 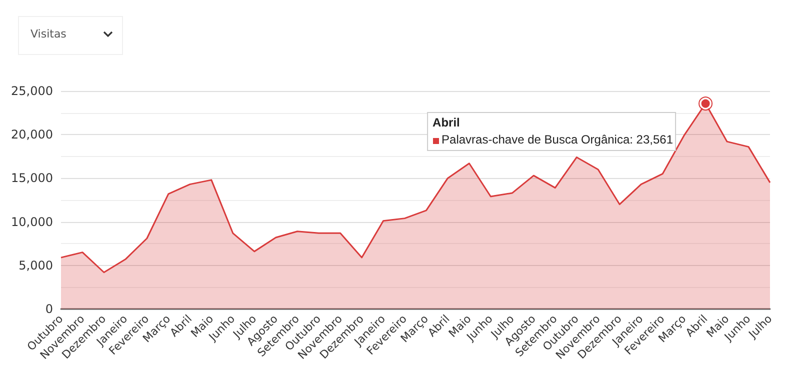 I want to click on y-tick-label: 5,000, so click(x=35, y=265).